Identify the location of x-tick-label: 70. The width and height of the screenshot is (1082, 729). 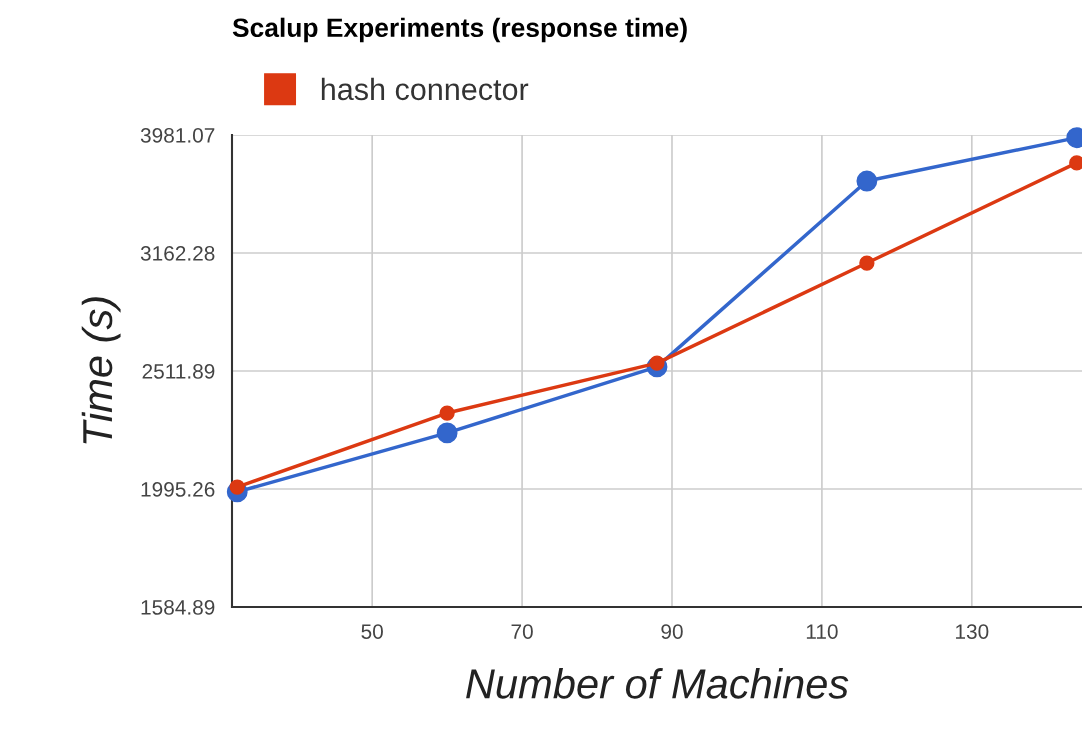
(522, 631).